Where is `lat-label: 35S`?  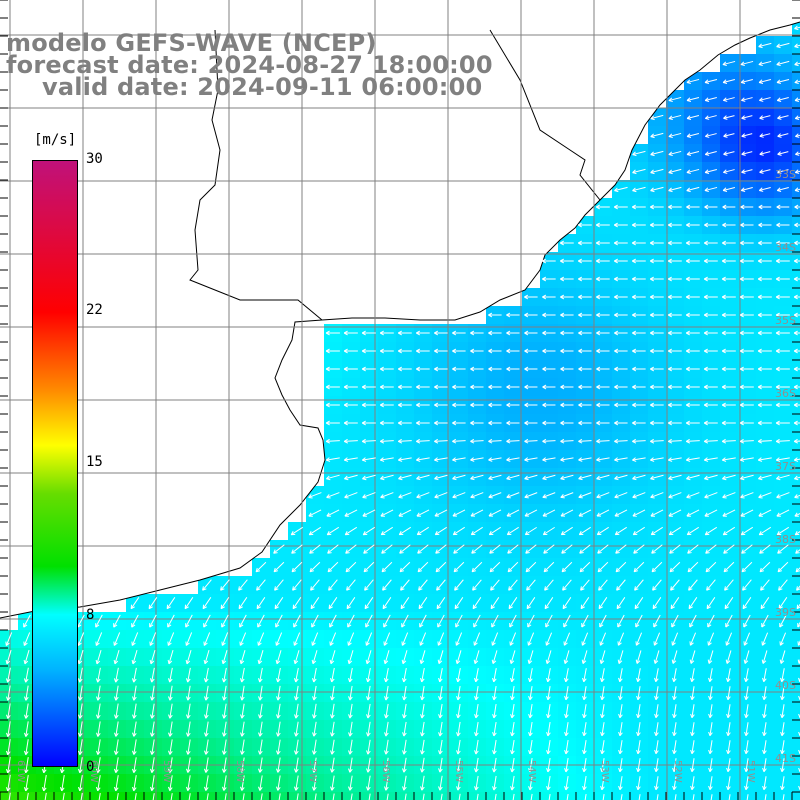
lat-label: 35S is located at coordinates (785, 320).